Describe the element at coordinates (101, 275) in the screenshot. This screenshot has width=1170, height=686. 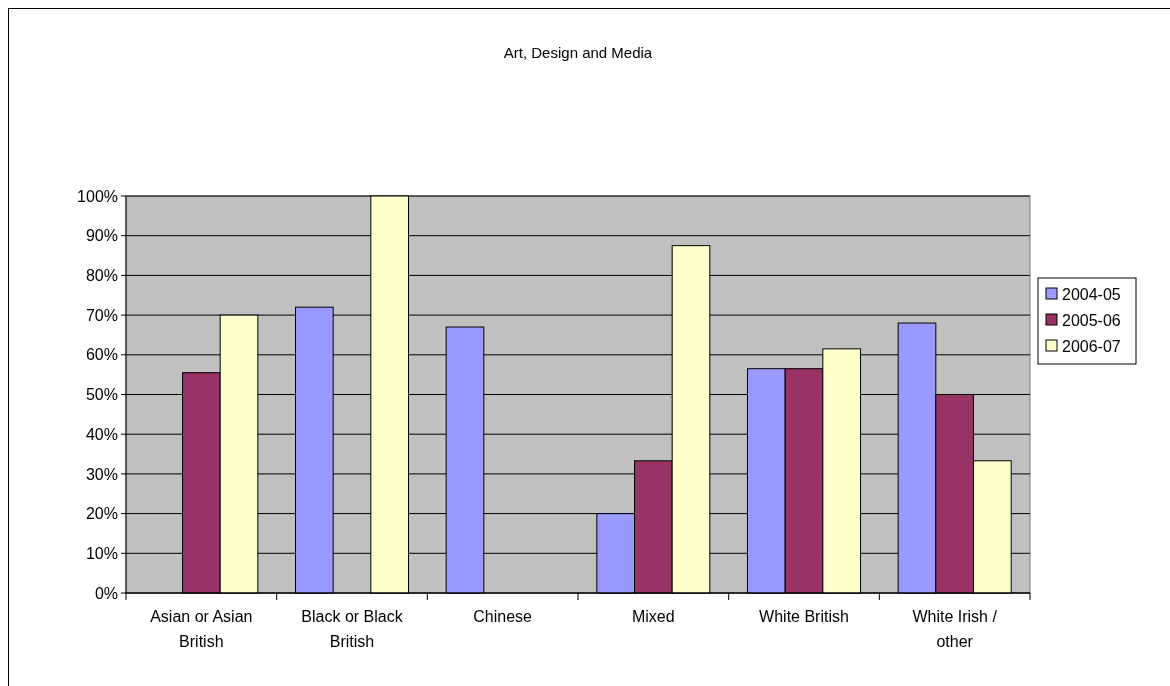
I see `y-tick-label: 80%` at that location.